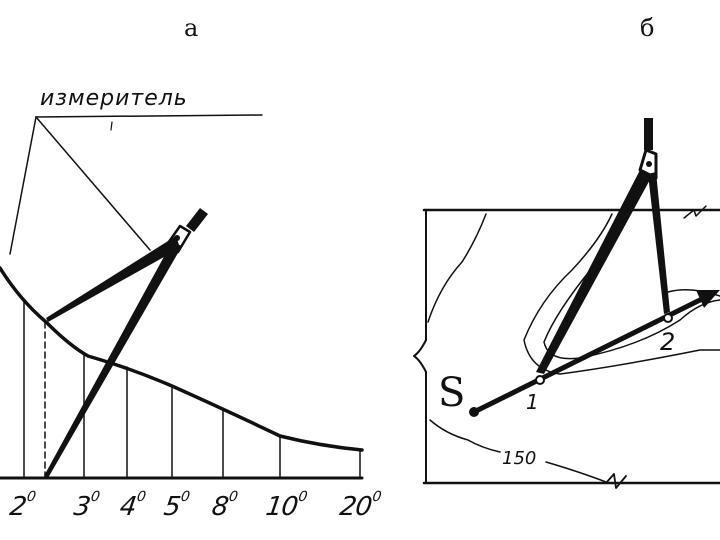  Describe the element at coordinates (474, 412) in the screenshot. I see `start-point-s` at that location.